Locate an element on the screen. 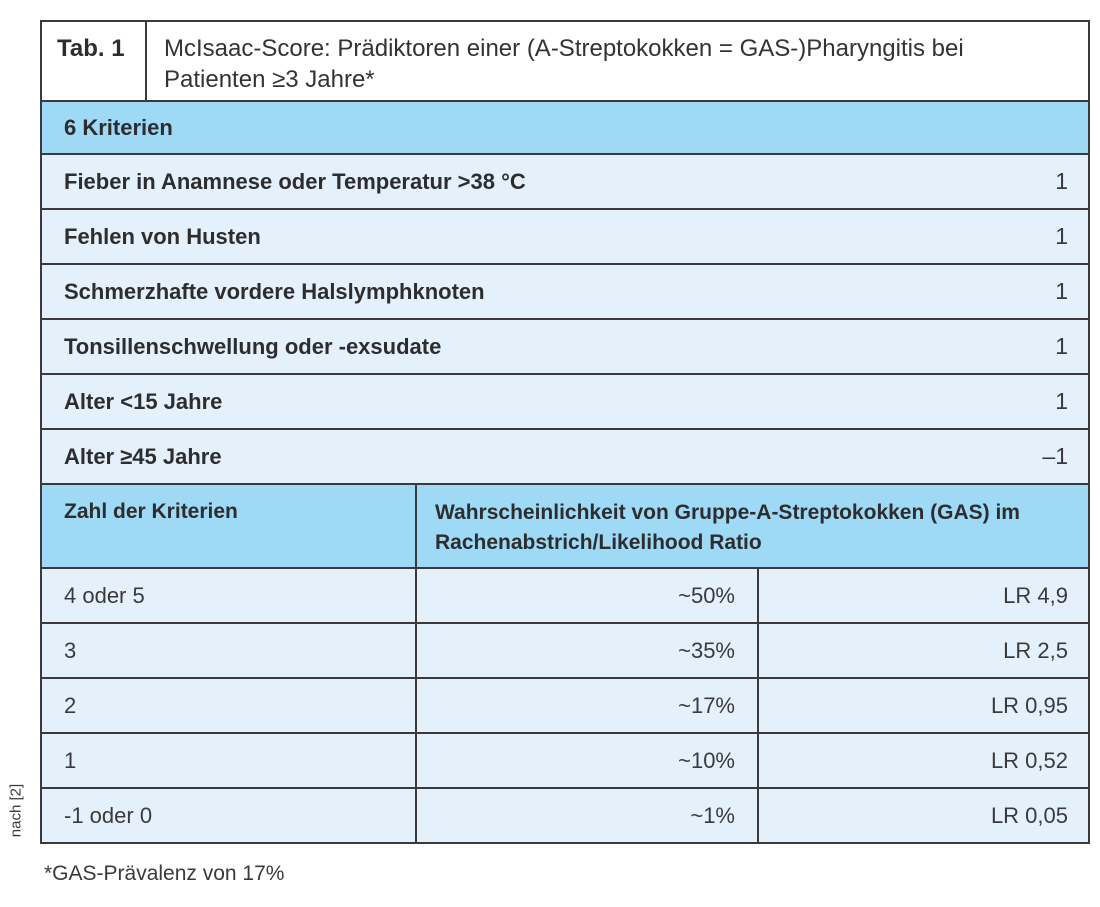 This screenshot has width=1100, height=907. table-number-label: Tab. 1 is located at coordinates (94, 61).